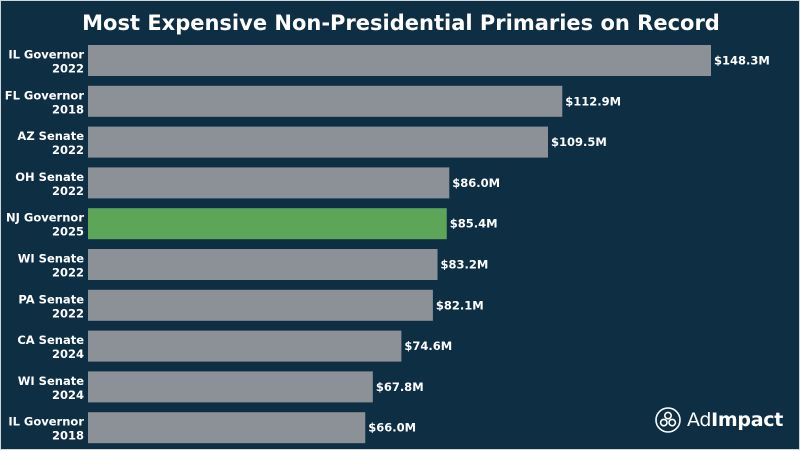 This screenshot has height=451, width=800. What do you see at coordinates (50, 347) in the screenshot?
I see `category-label-7: CA Senate 2024` at bounding box center [50, 347].